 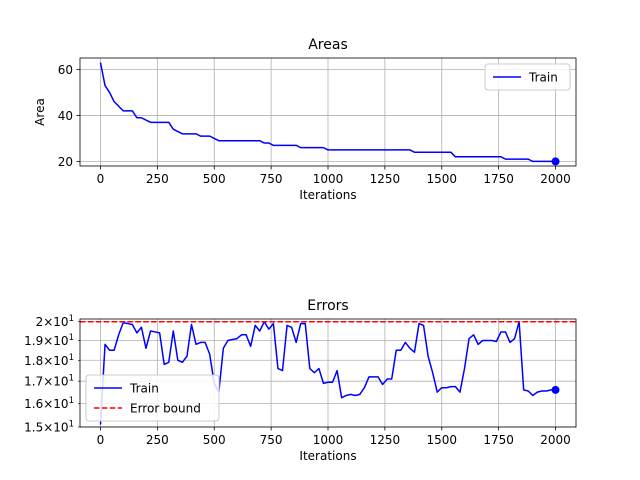 I want to click on y-tick-mantissa: 1.6, so click(x=33, y=404).